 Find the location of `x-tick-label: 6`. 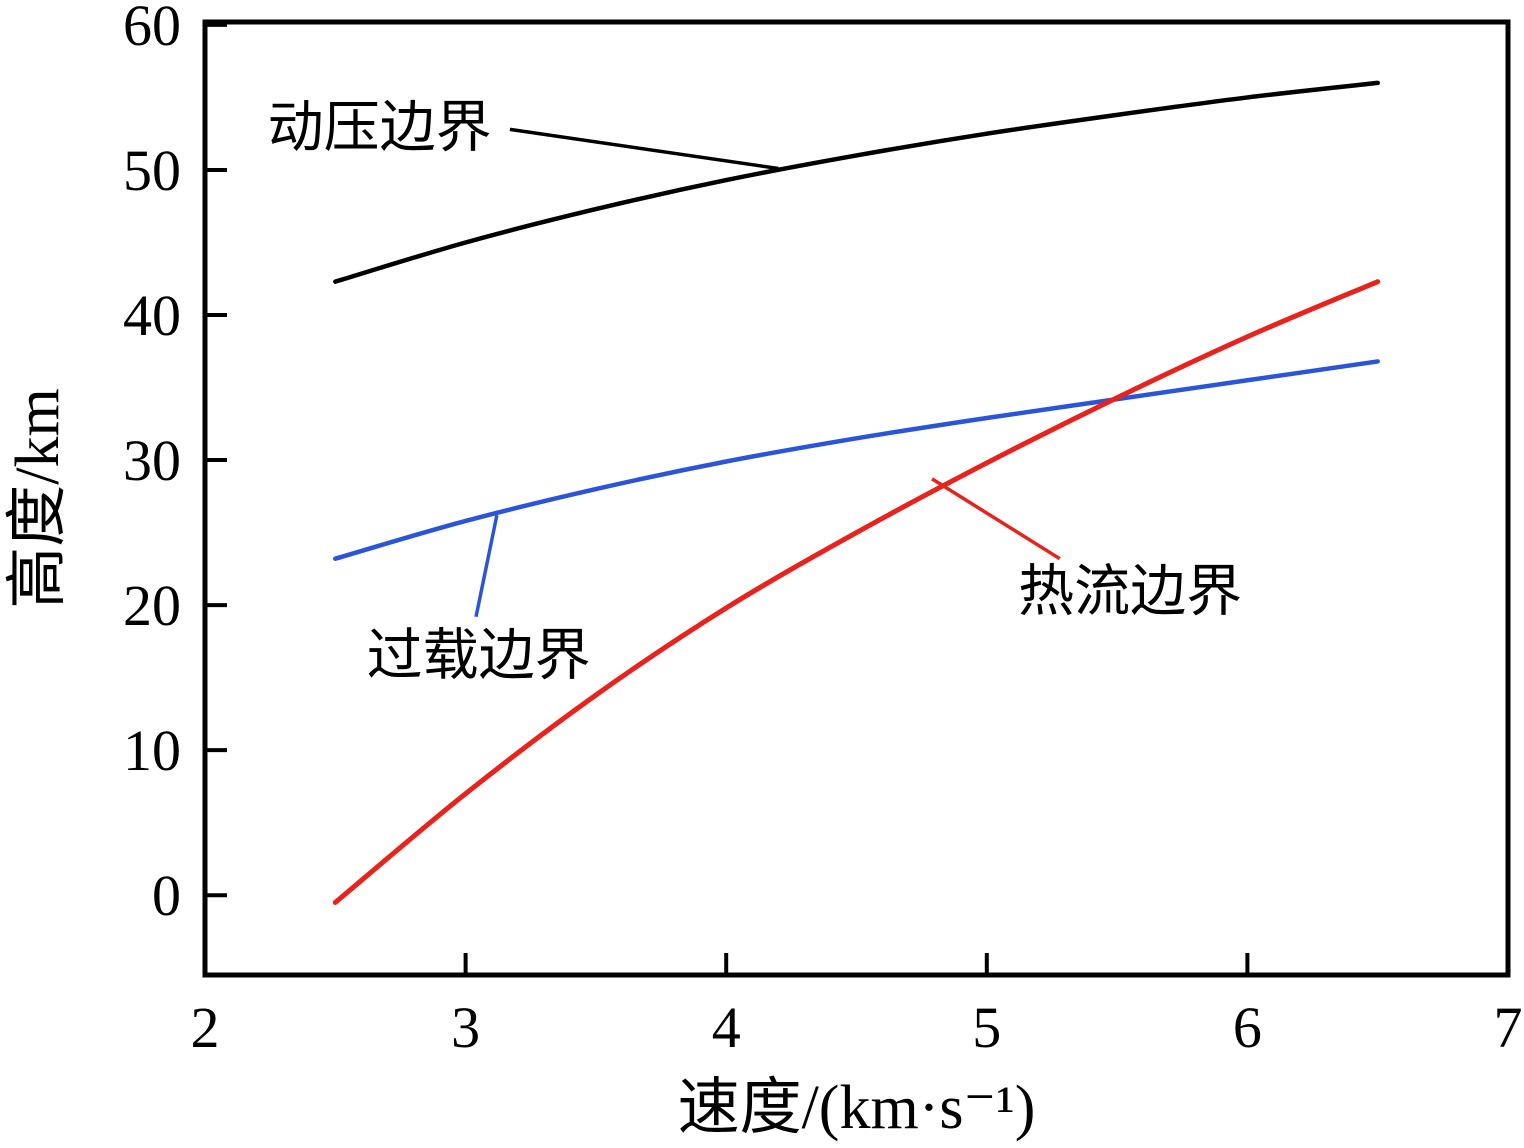

x-tick-label: 6 is located at coordinates (1247, 1027).